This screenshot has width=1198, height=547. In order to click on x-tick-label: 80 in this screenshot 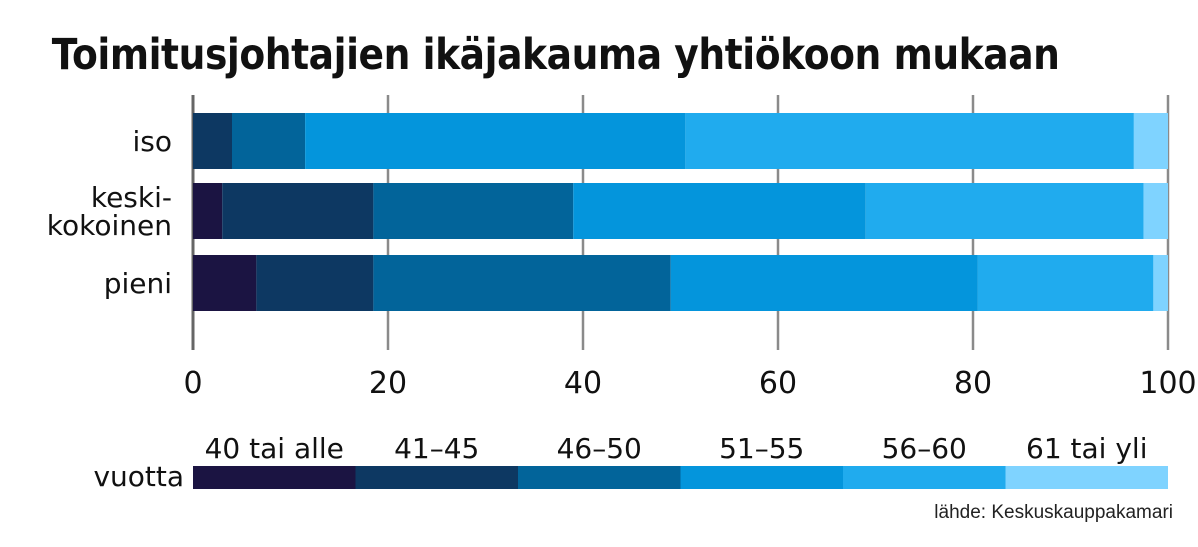, I will do `click(973, 383)`.